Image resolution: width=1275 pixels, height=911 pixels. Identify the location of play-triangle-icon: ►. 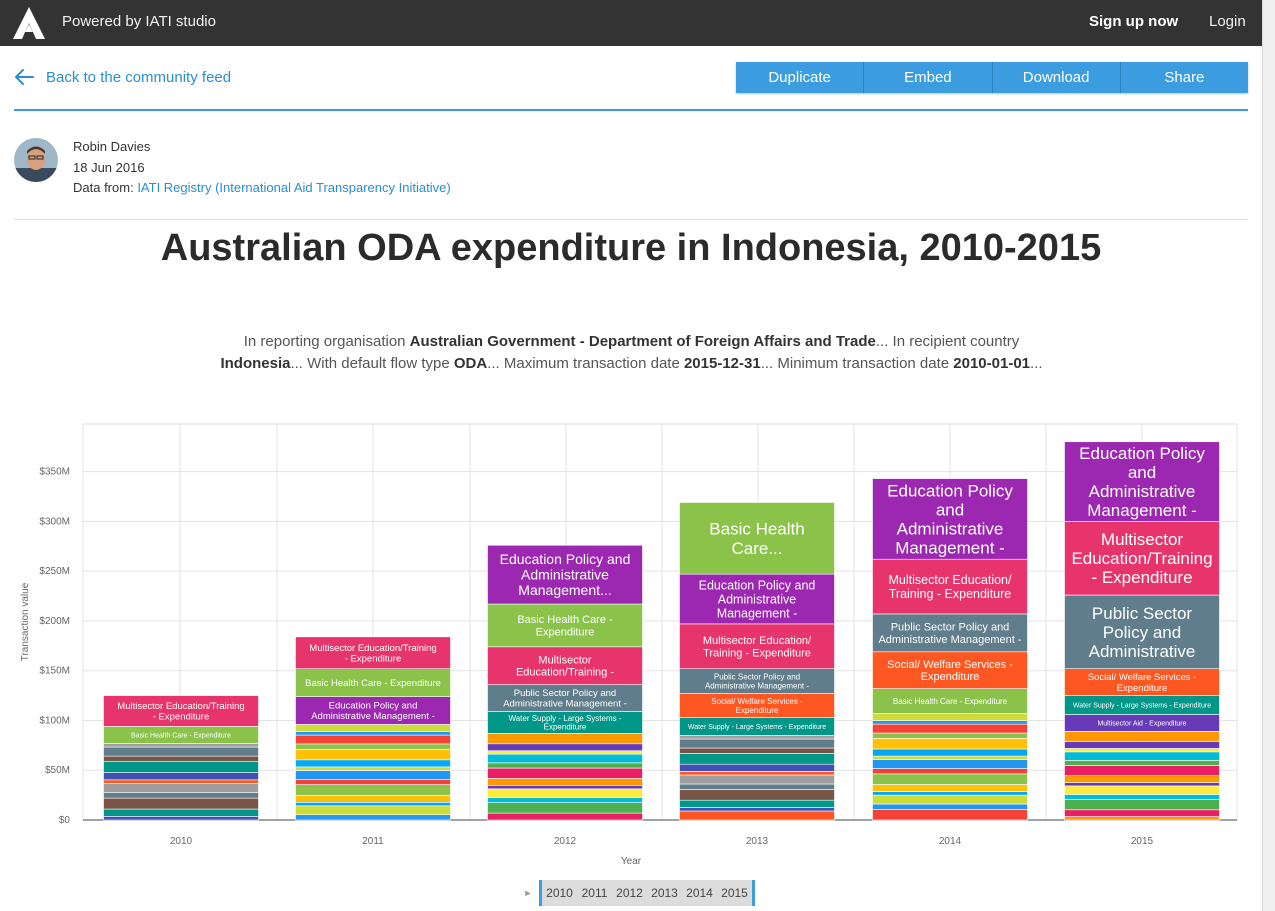
(528, 893).